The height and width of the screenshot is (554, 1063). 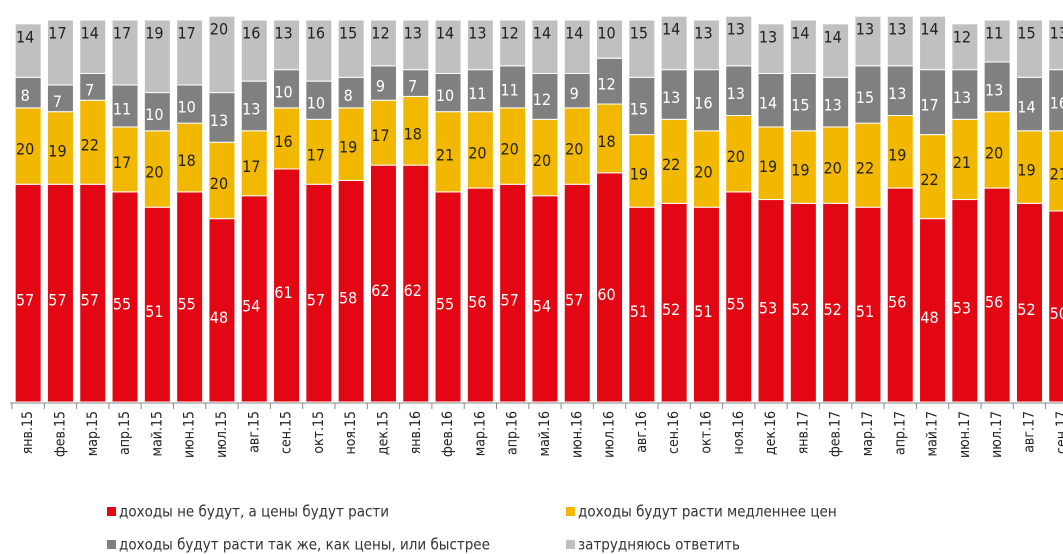 What do you see at coordinates (348, 298) in the screenshot?
I see `data-label: 58` at bounding box center [348, 298].